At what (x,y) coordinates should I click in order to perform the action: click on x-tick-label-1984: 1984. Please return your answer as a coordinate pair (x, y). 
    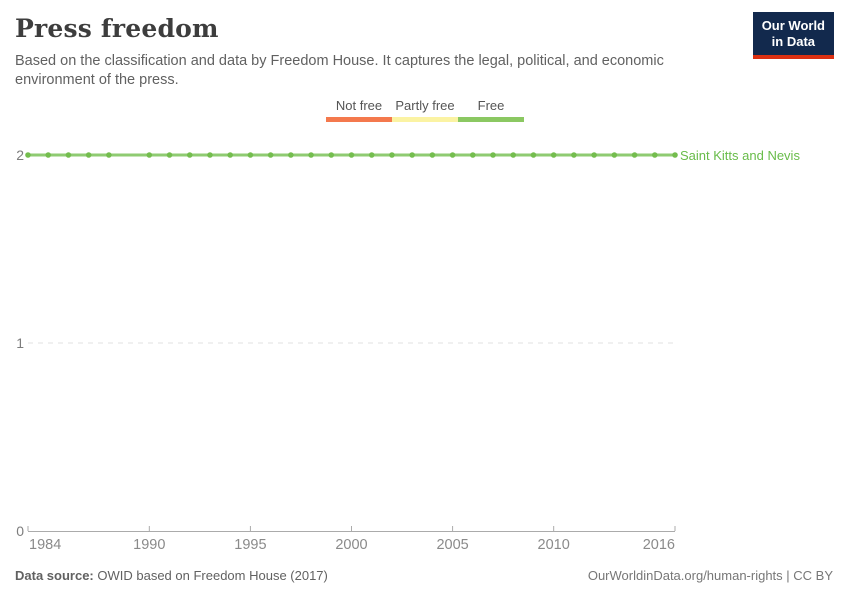
    Looking at the image, I should click on (45, 545).